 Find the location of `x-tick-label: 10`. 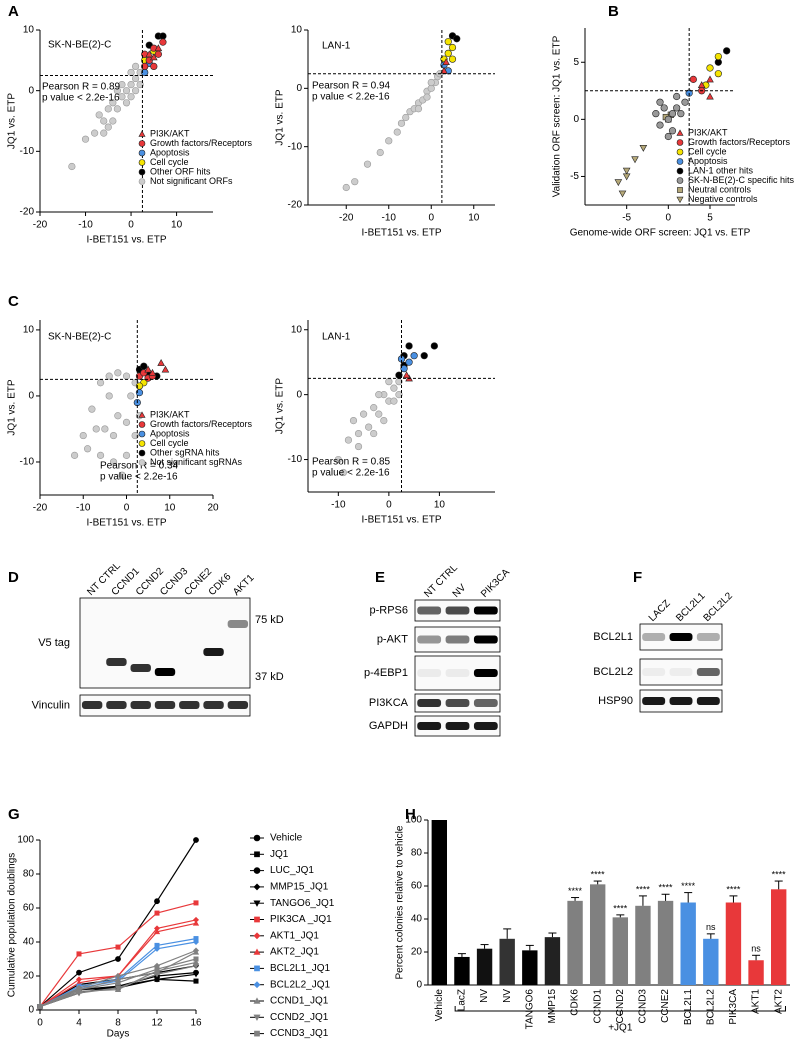

x-tick-label: 10 is located at coordinates (440, 505).